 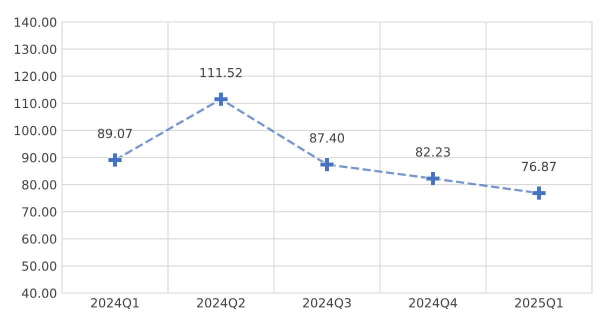 What do you see at coordinates (35, 22) in the screenshot?
I see `y-tick-label: 140.00` at bounding box center [35, 22].